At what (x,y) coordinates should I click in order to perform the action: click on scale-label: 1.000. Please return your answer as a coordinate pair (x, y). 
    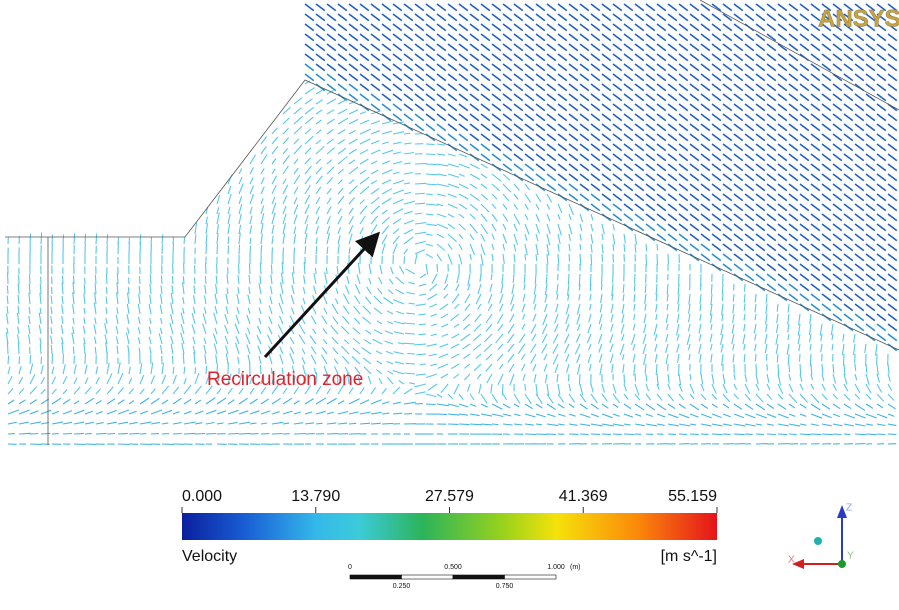
    Looking at the image, I should click on (556, 567).